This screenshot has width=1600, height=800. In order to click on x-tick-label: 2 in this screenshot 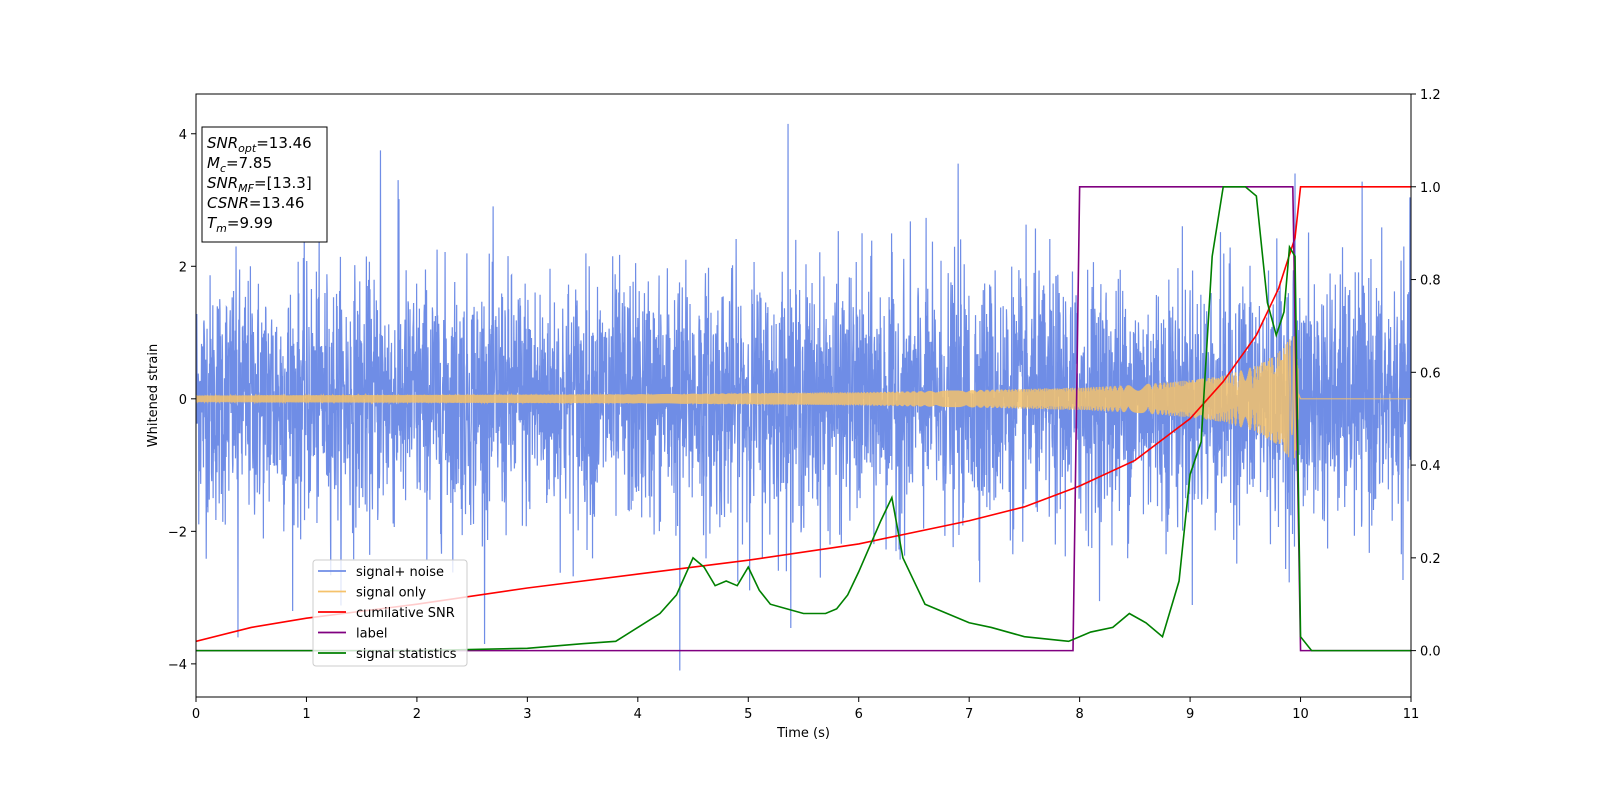, I will do `click(417, 714)`.